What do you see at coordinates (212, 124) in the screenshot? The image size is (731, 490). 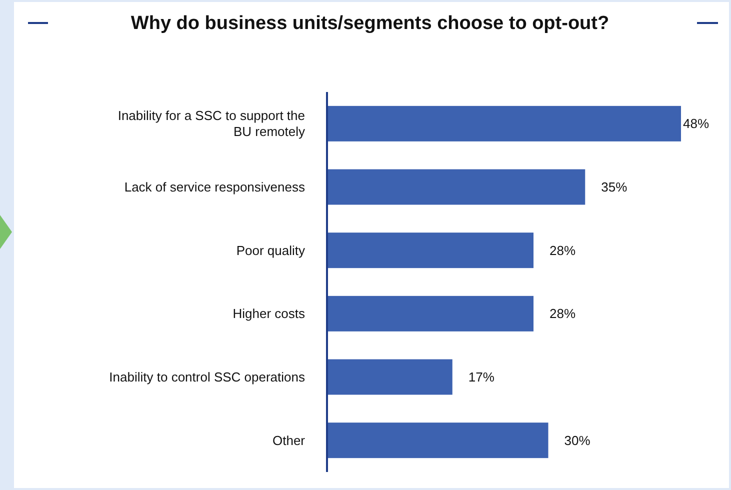 I see `y-tick-label: Inability for a SSC to support the BU remotely` at bounding box center [212, 124].